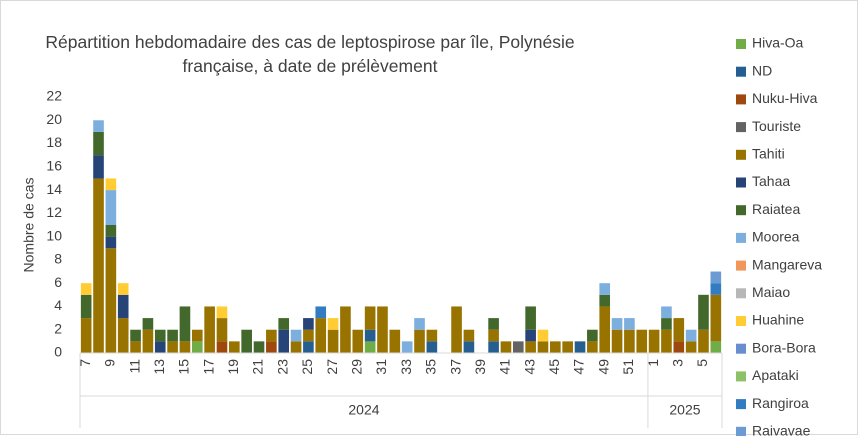 This screenshot has height=436, width=859. Describe the element at coordinates (785, 98) in the screenshot. I see `legend-label: Nuku-Hiva` at that location.